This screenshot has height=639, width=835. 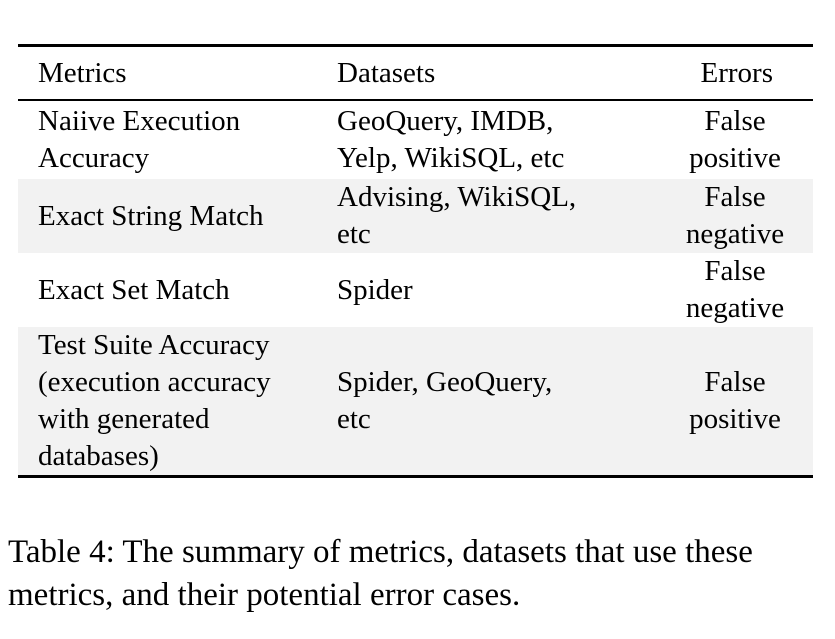 What do you see at coordinates (154, 345) in the screenshot?
I see `metric-text: Test Suite Accuracy` at bounding box center [154, 345].